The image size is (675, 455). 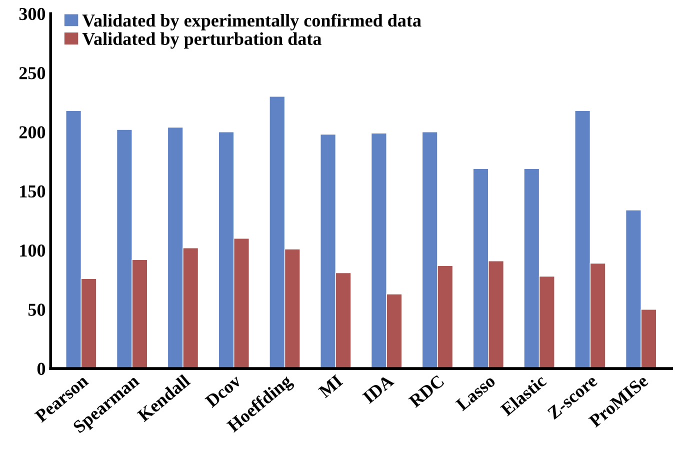 What do you see at coordinates (33, 191) in the screenshot?
I see `y-tick-label: 150` at bounding box center [33, 191].